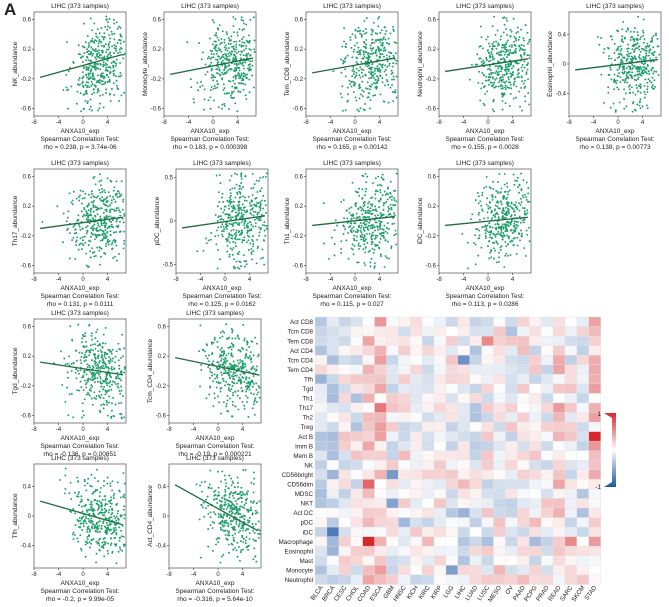 This screenshot has height=607, width=669. What do you see at coordinates (298, 267) in the screenshot?
I see `y-tick-label: -0.6` at bounding box center [298, 267].